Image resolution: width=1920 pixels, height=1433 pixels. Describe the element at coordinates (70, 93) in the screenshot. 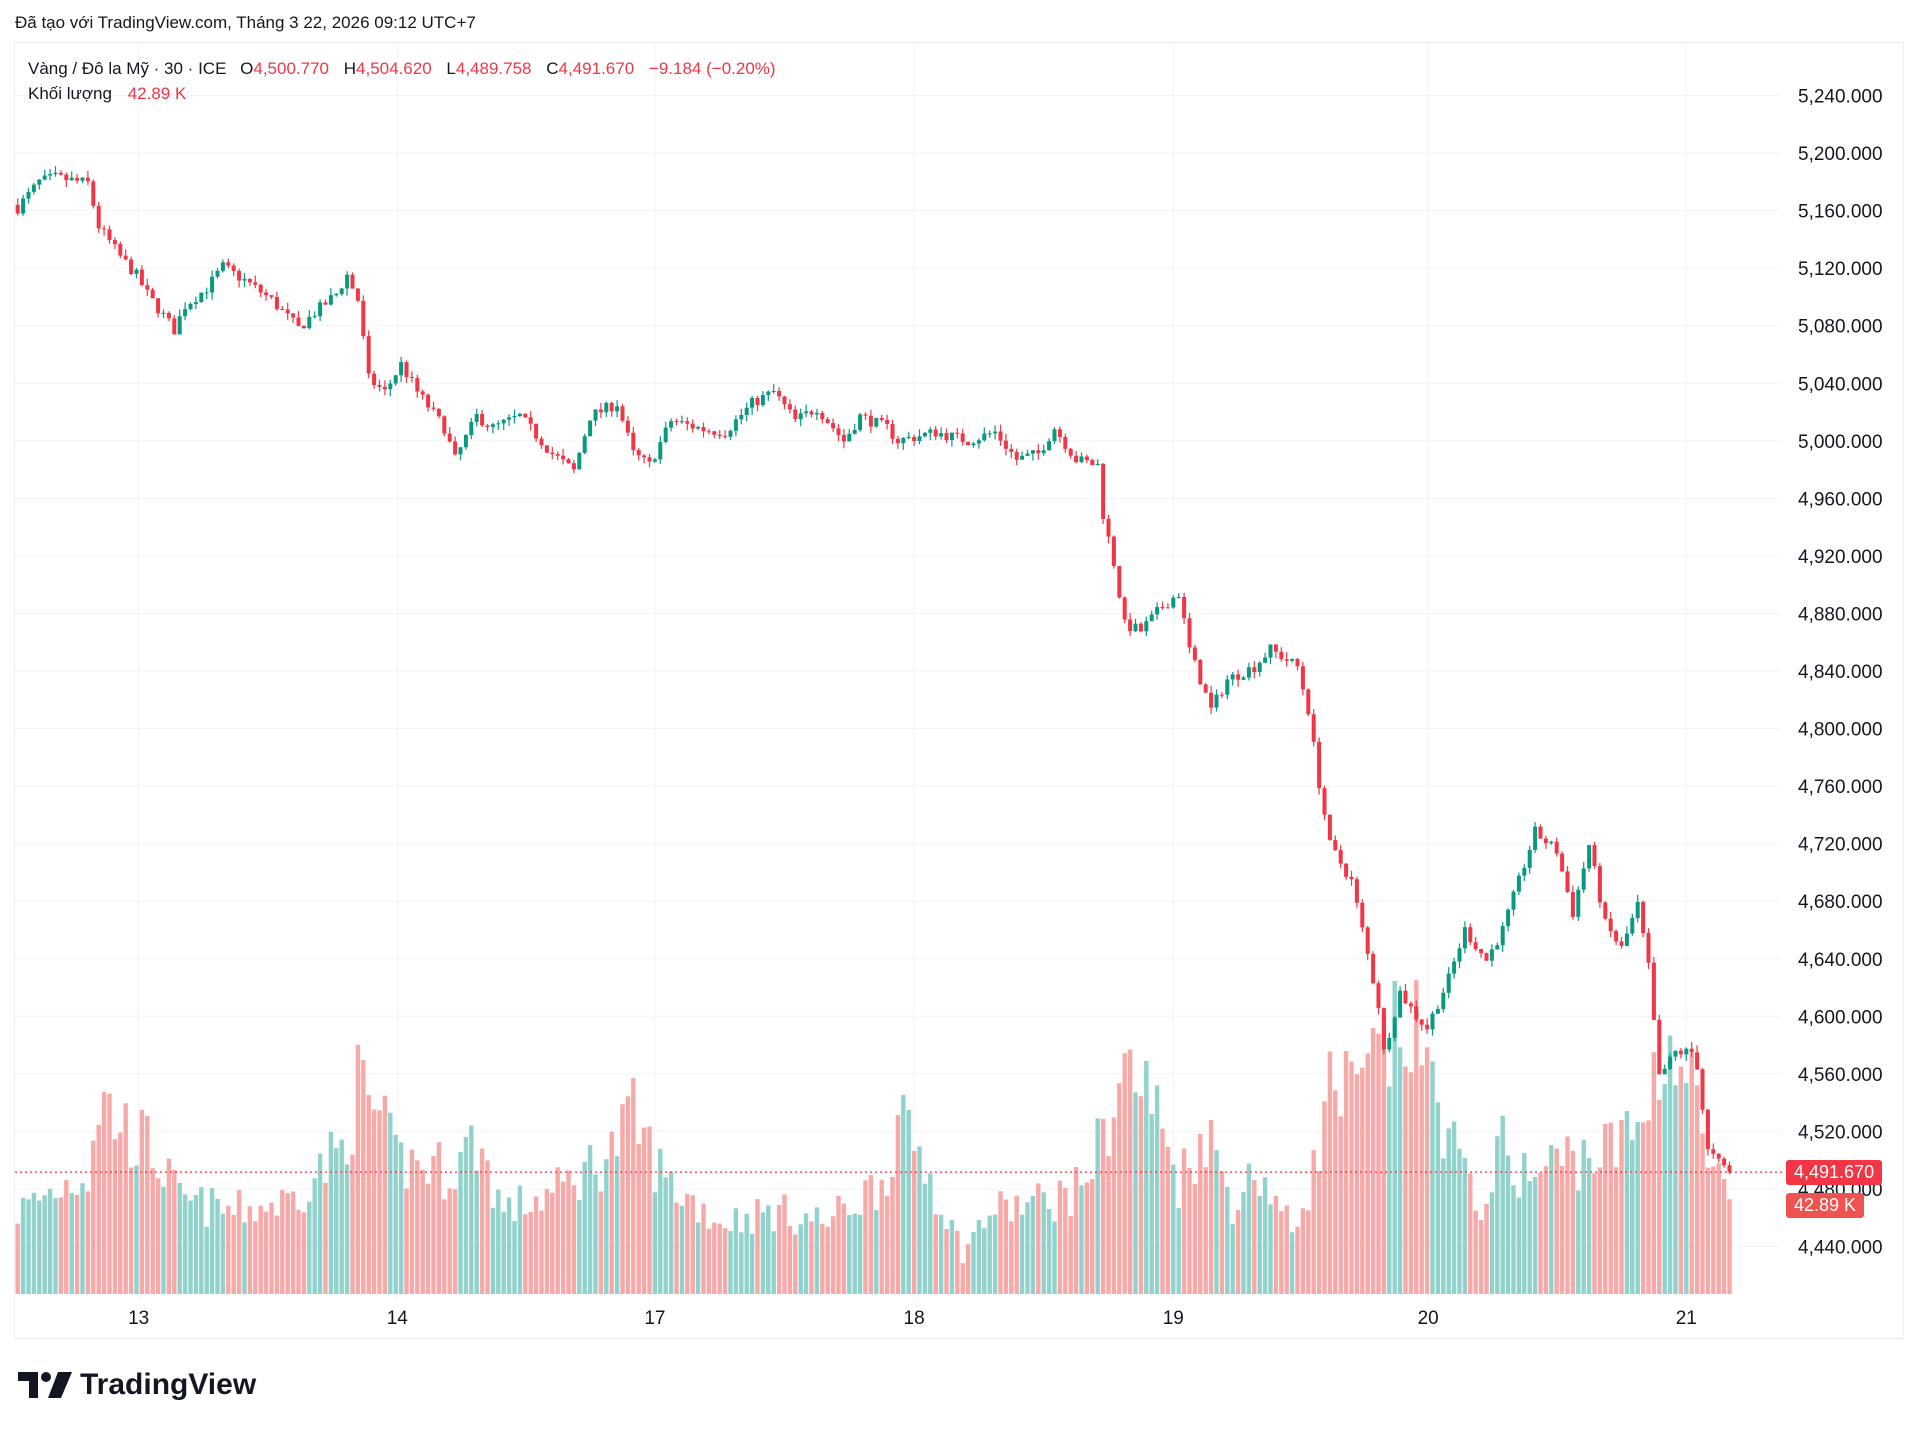

I see `volume-label: Khối lượng` at that location.